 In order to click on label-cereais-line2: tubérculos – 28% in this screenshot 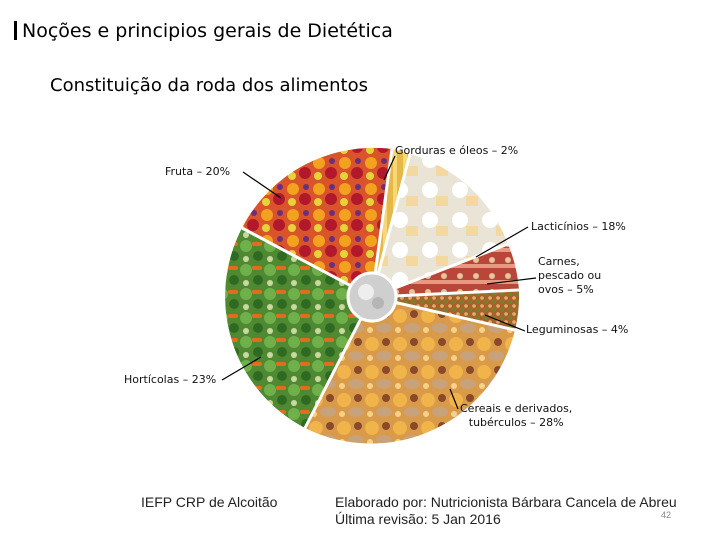, I will do `click(516, 422)`.